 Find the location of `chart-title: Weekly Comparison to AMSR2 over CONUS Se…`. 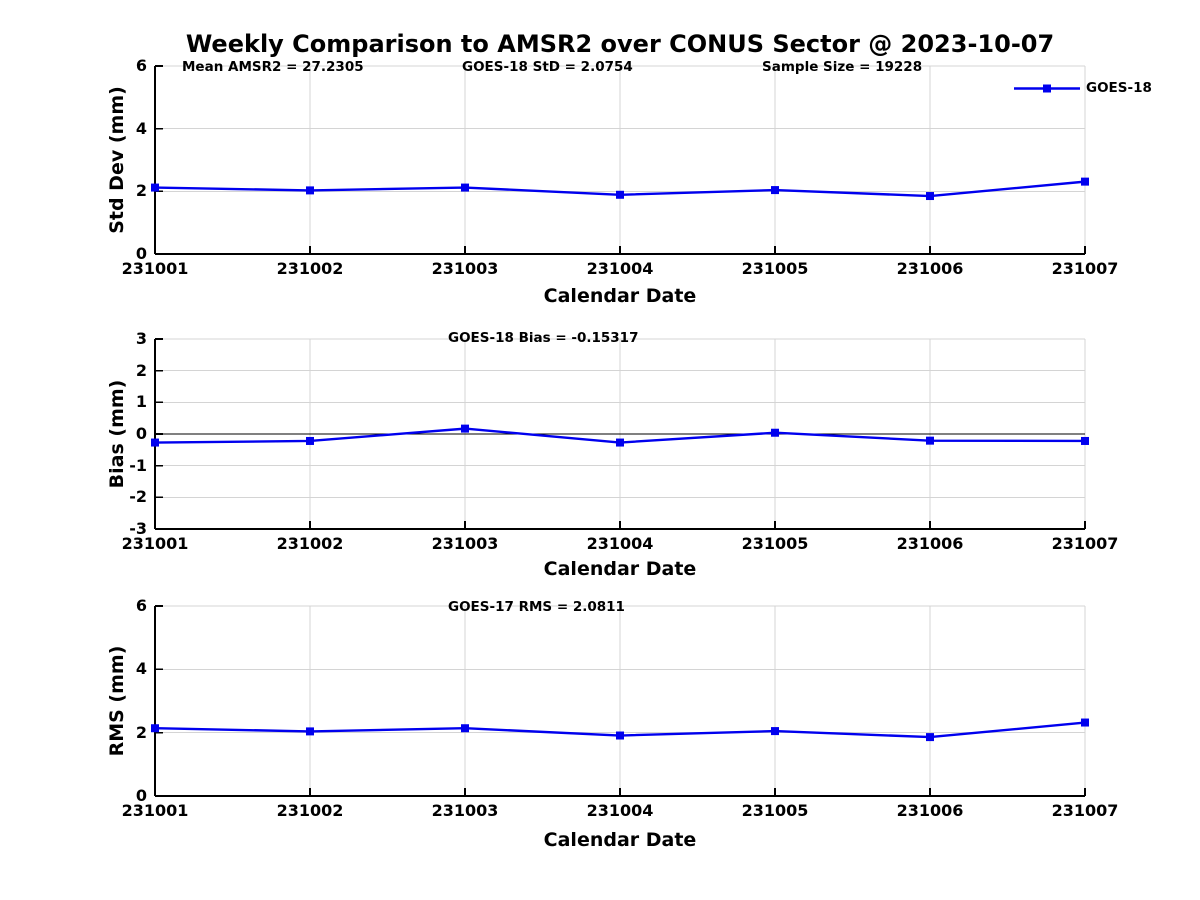

chart-title: Weekly Comparison to AMSR2 over CONUS Se… is located at coordinates (620, 44).